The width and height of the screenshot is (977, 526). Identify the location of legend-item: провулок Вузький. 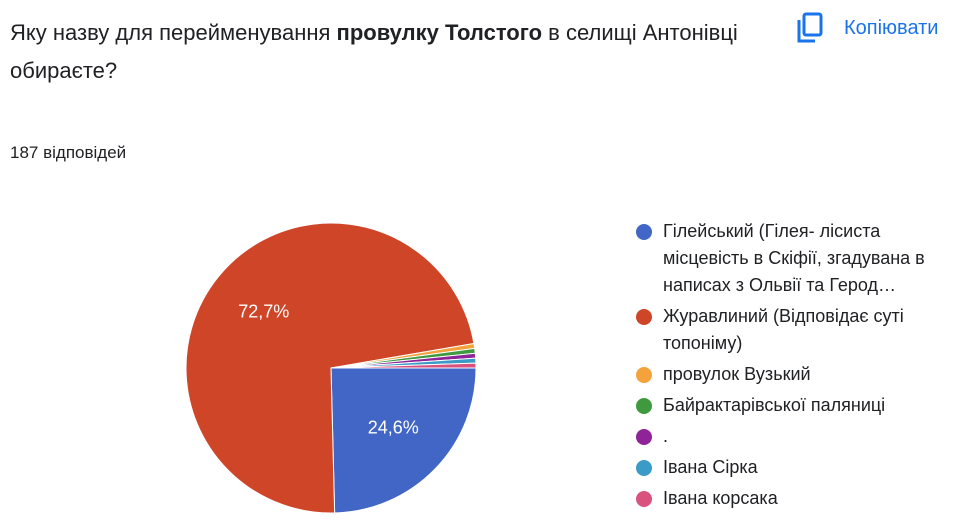
(786, 374).